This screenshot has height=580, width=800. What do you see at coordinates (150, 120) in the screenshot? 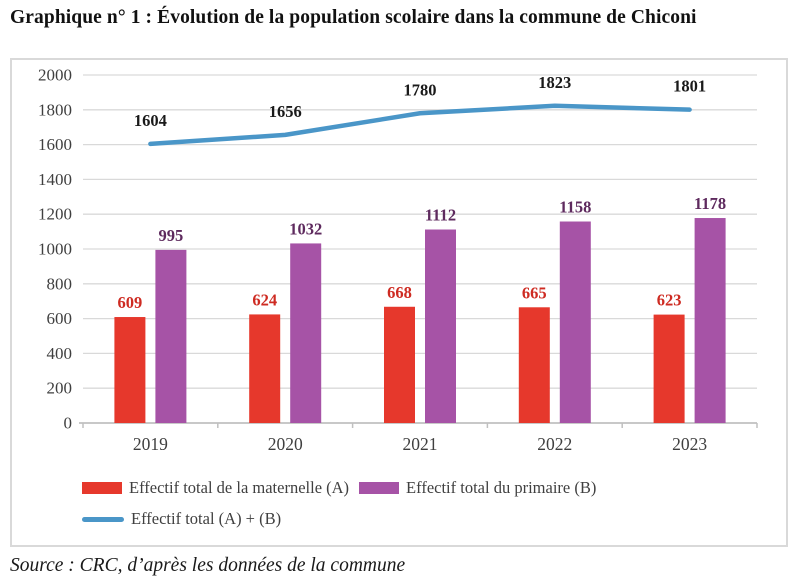
I see `svg-text: 1604` at bounding box center [150, 120].